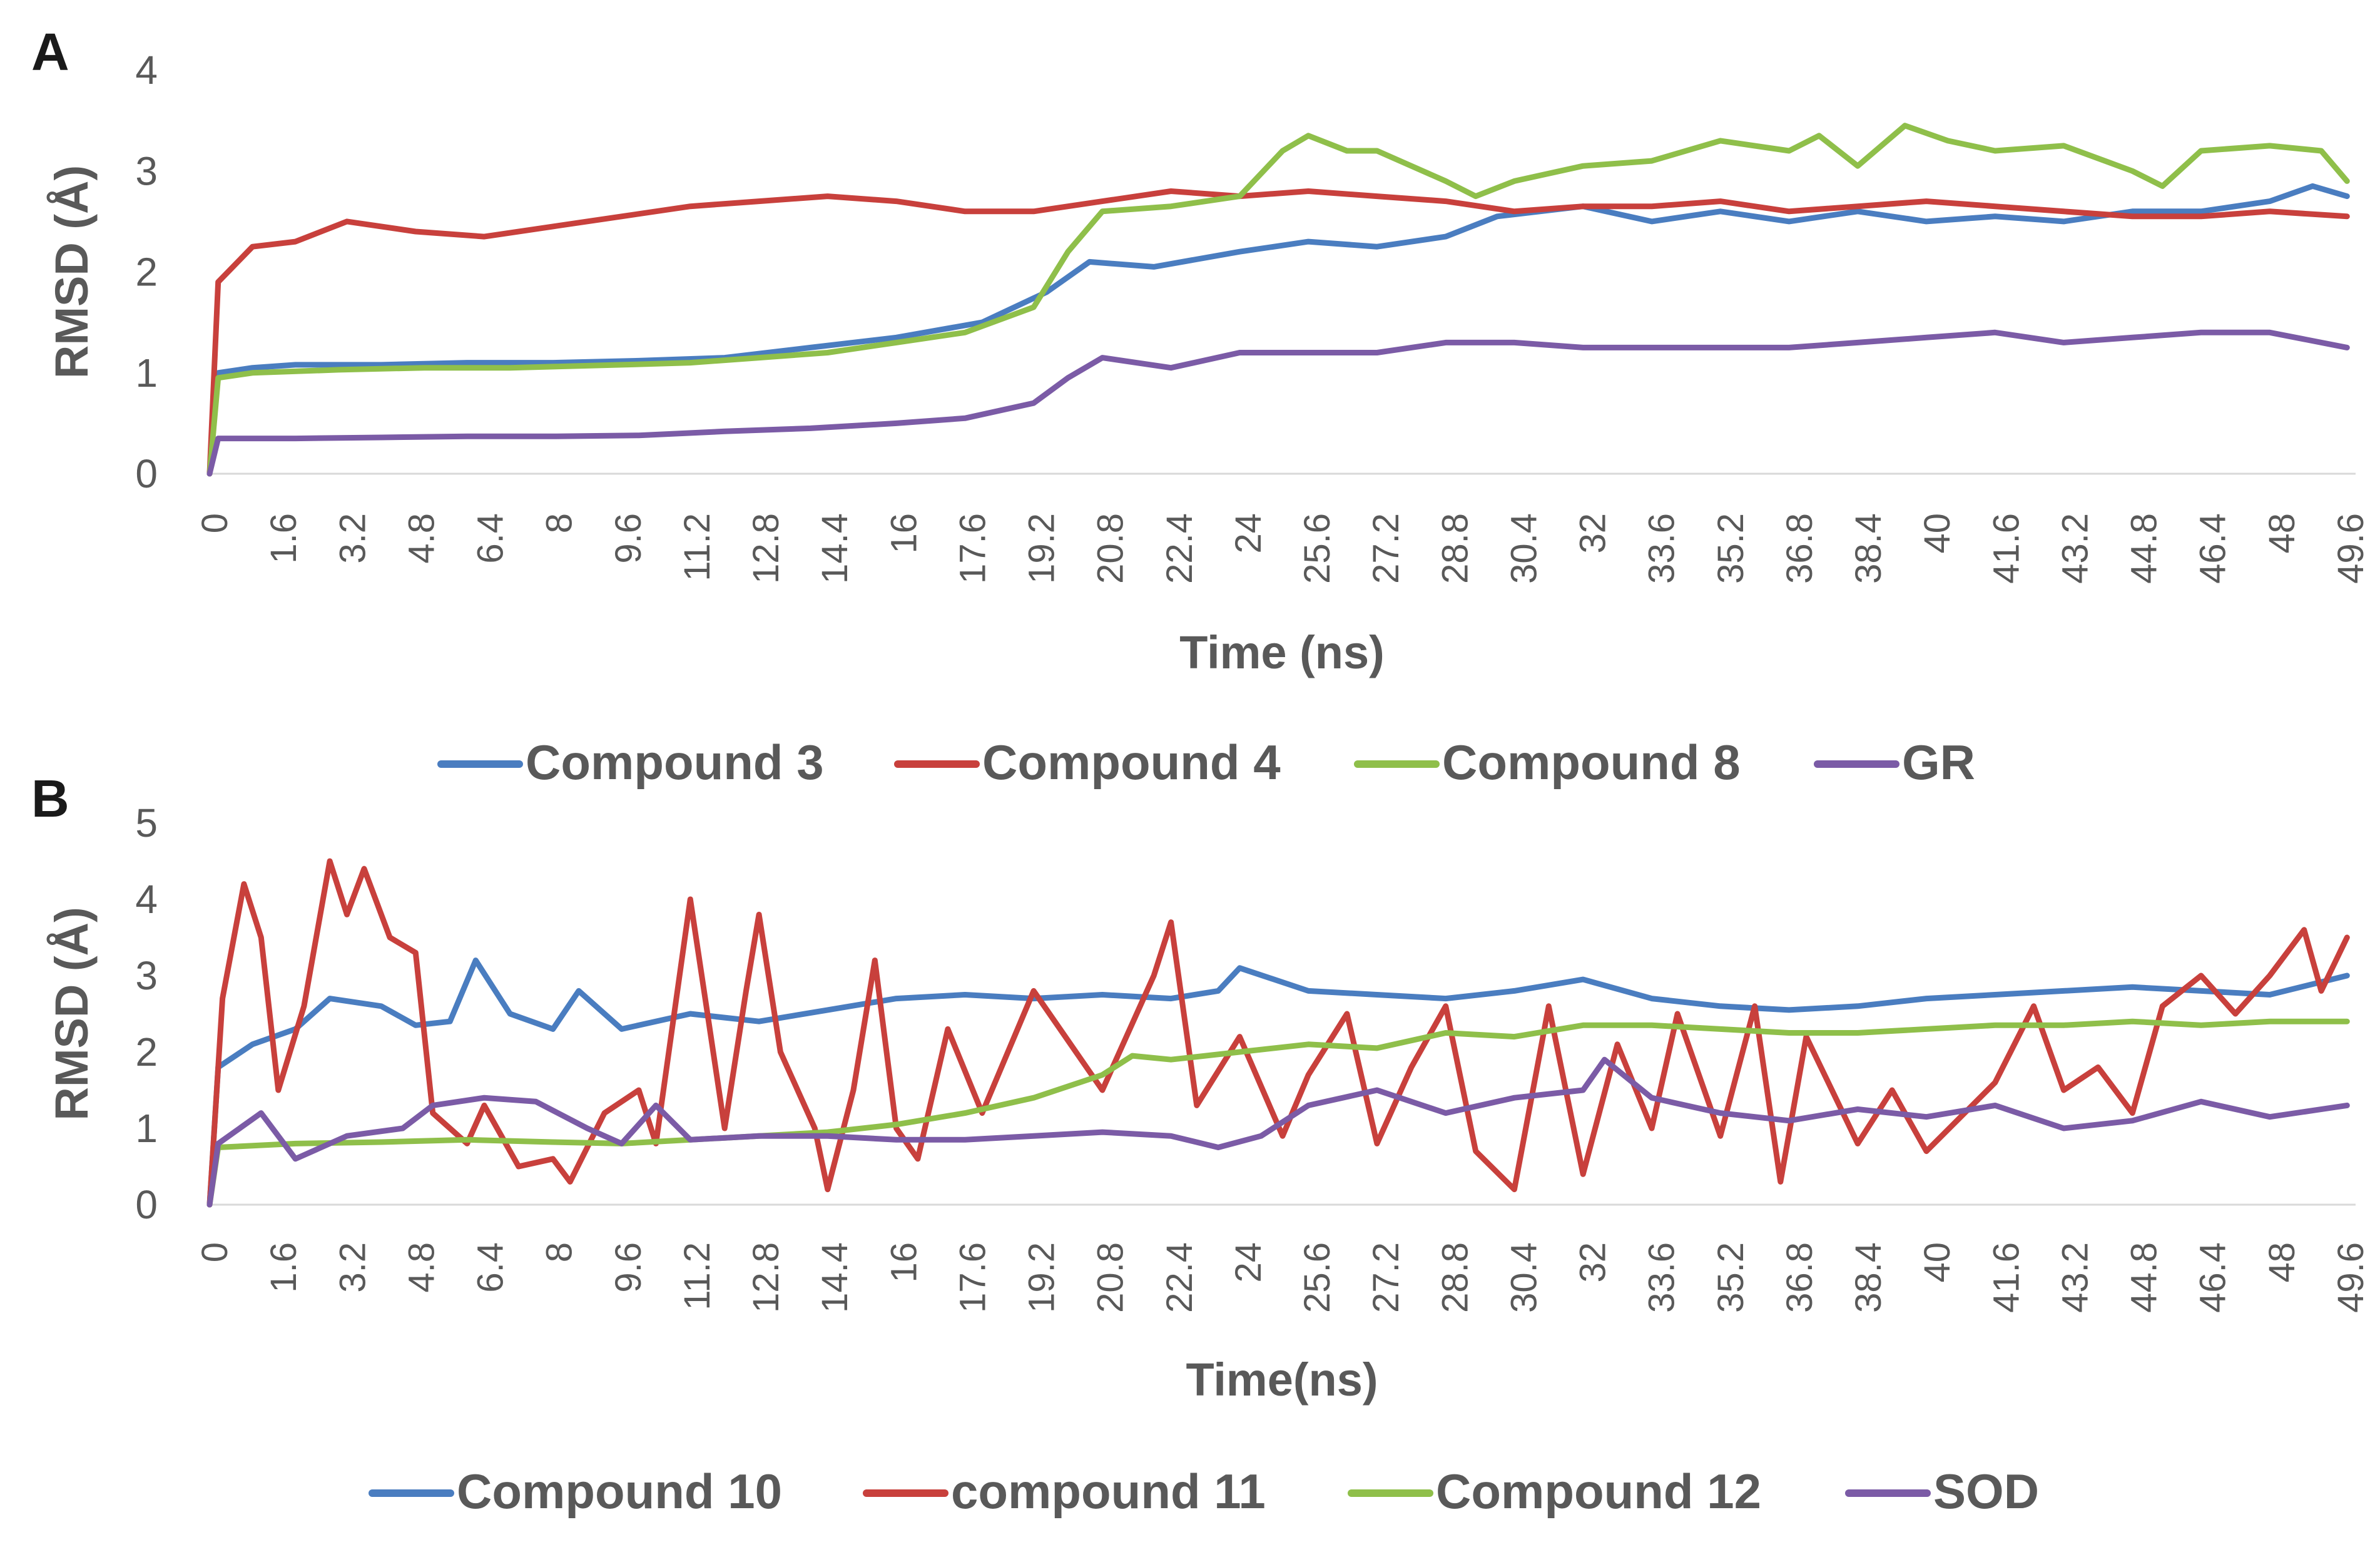  What do you see at coordinates (50, 52) in the screenshot?
I see `panel-letter: A` at bounding box center [50, 52].